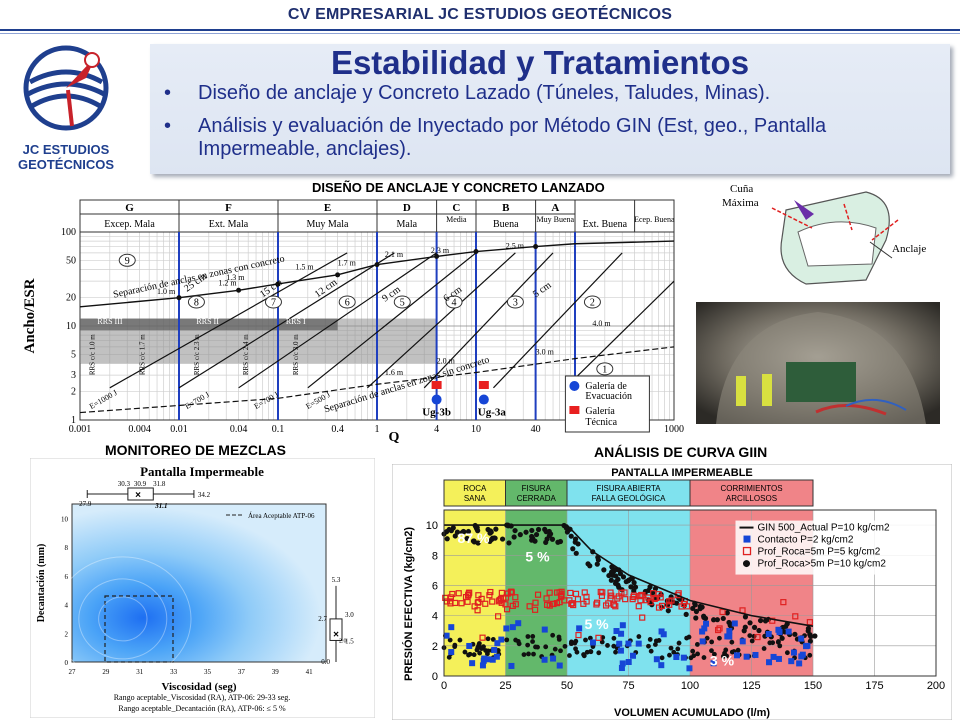 The height and width of the screenshot is (720, 960). Describe the element at coordinates (278, 429) in the screenshot. I see `x-tick-label: 0.1` at that location.